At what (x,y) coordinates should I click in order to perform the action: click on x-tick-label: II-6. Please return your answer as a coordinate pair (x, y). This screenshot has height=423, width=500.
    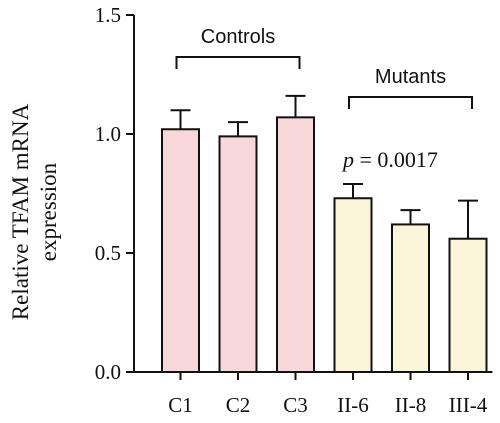
    Looking at the image, I should click on (352, 405).